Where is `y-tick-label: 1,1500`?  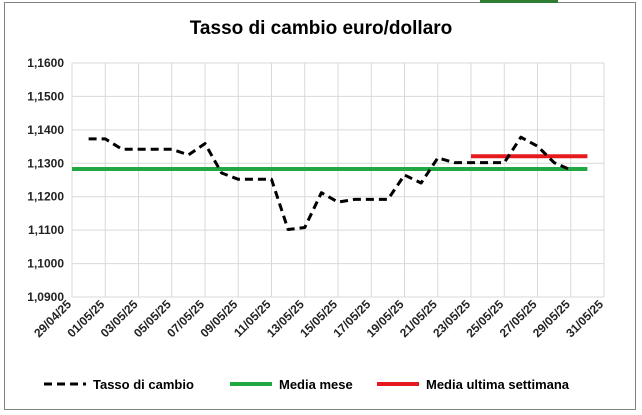 y-tick-label: 1,1500 is located at coordinates (45, 96).